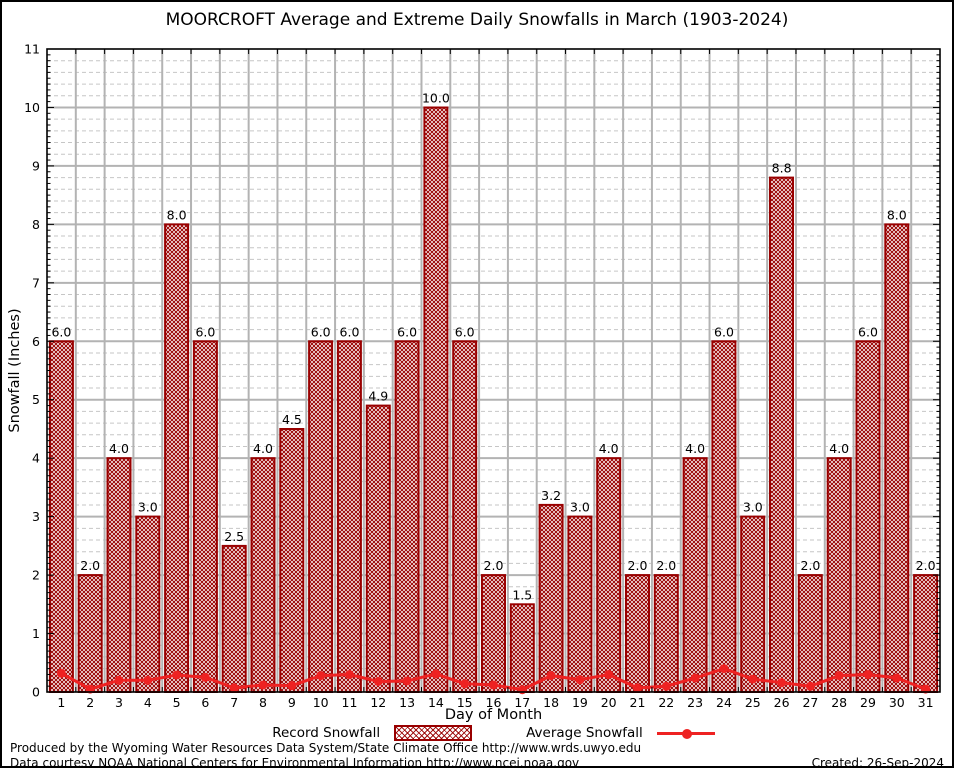 The image size is (954, 768). Describe the element at coordinates (493, 733) in the screenshot. I see `chart-legend: Record Snowfall Average Snowfall` at that location.